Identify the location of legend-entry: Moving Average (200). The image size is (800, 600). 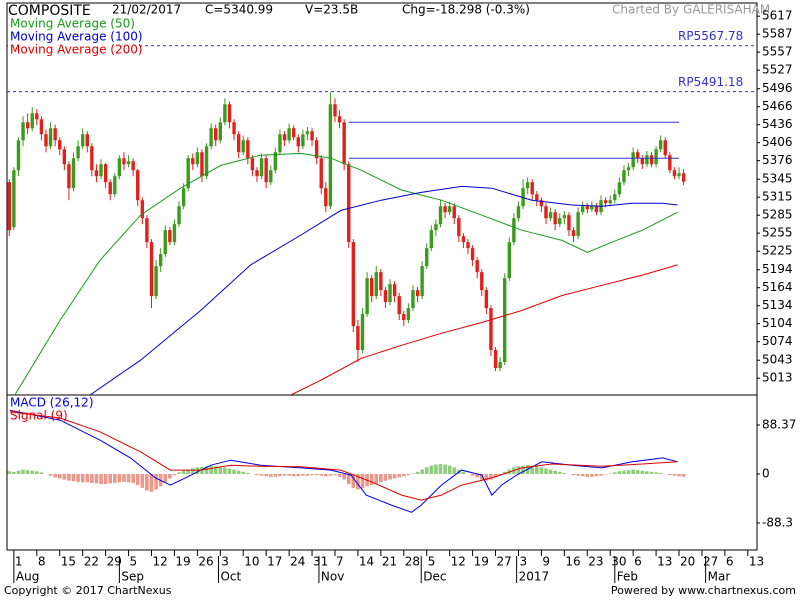
(76, 50).